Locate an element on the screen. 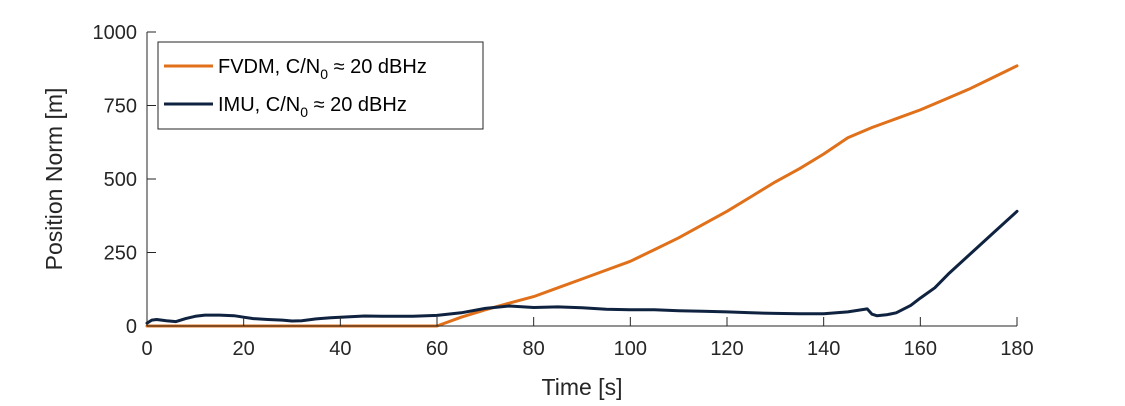  x-tick-label: 80 is located at coordinates (534, 349).